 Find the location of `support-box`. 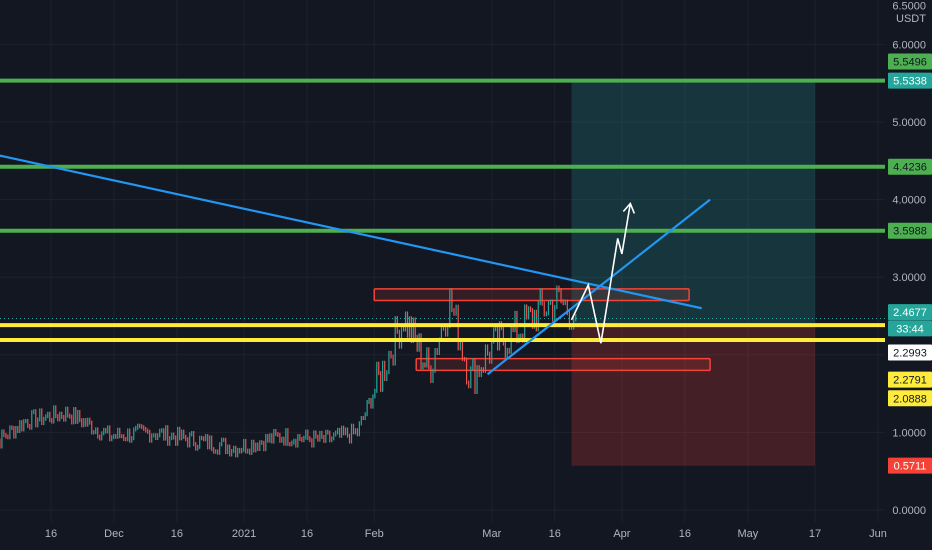

support-box is located at coordinates (563, 364).